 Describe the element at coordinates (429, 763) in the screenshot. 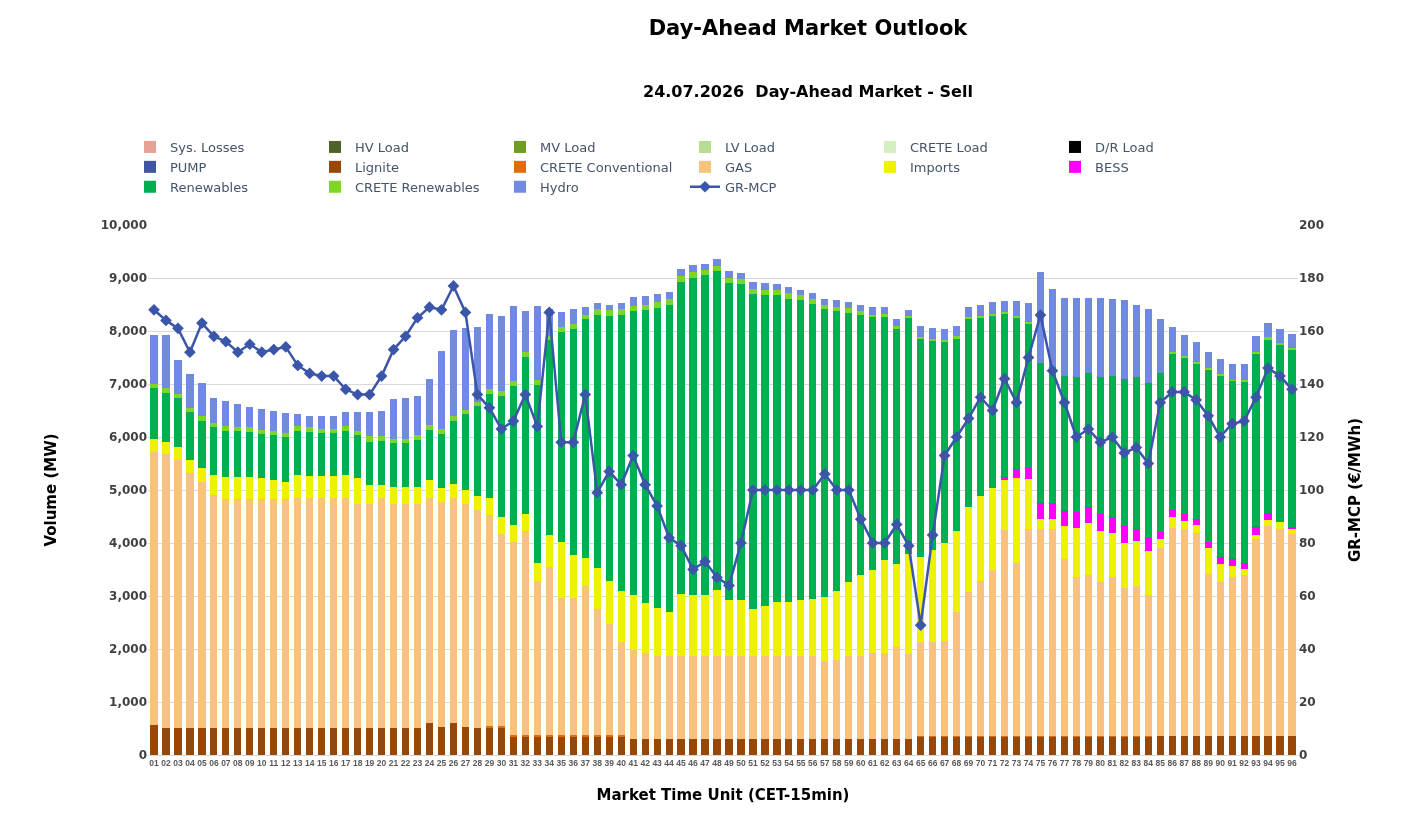

I see `x-tick-label: 24` at that location.